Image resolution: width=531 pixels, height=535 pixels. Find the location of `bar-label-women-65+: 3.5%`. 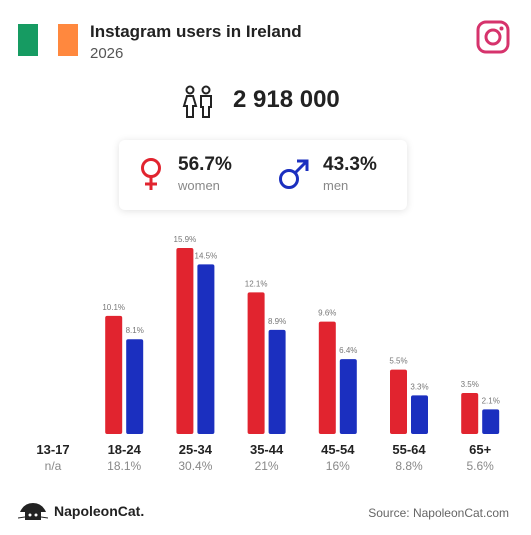

bar-label-women-65+: 3.5% is located at coordinates (470, 384).